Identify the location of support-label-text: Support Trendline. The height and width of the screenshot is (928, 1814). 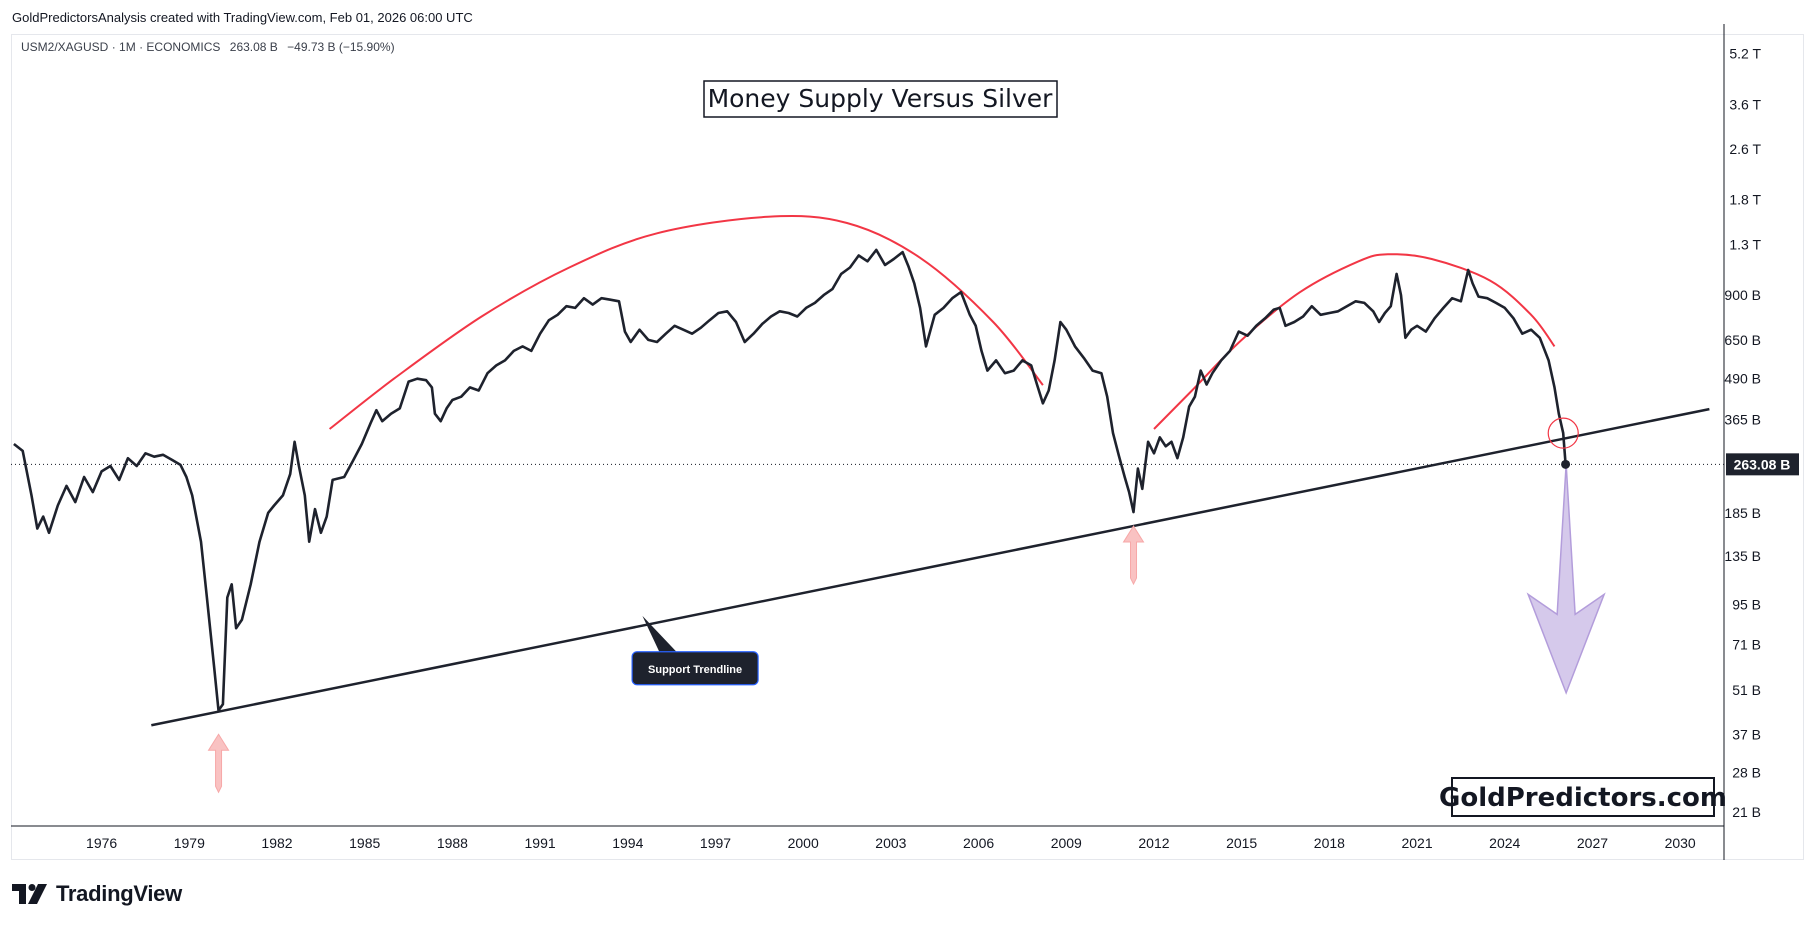
(695, 670).